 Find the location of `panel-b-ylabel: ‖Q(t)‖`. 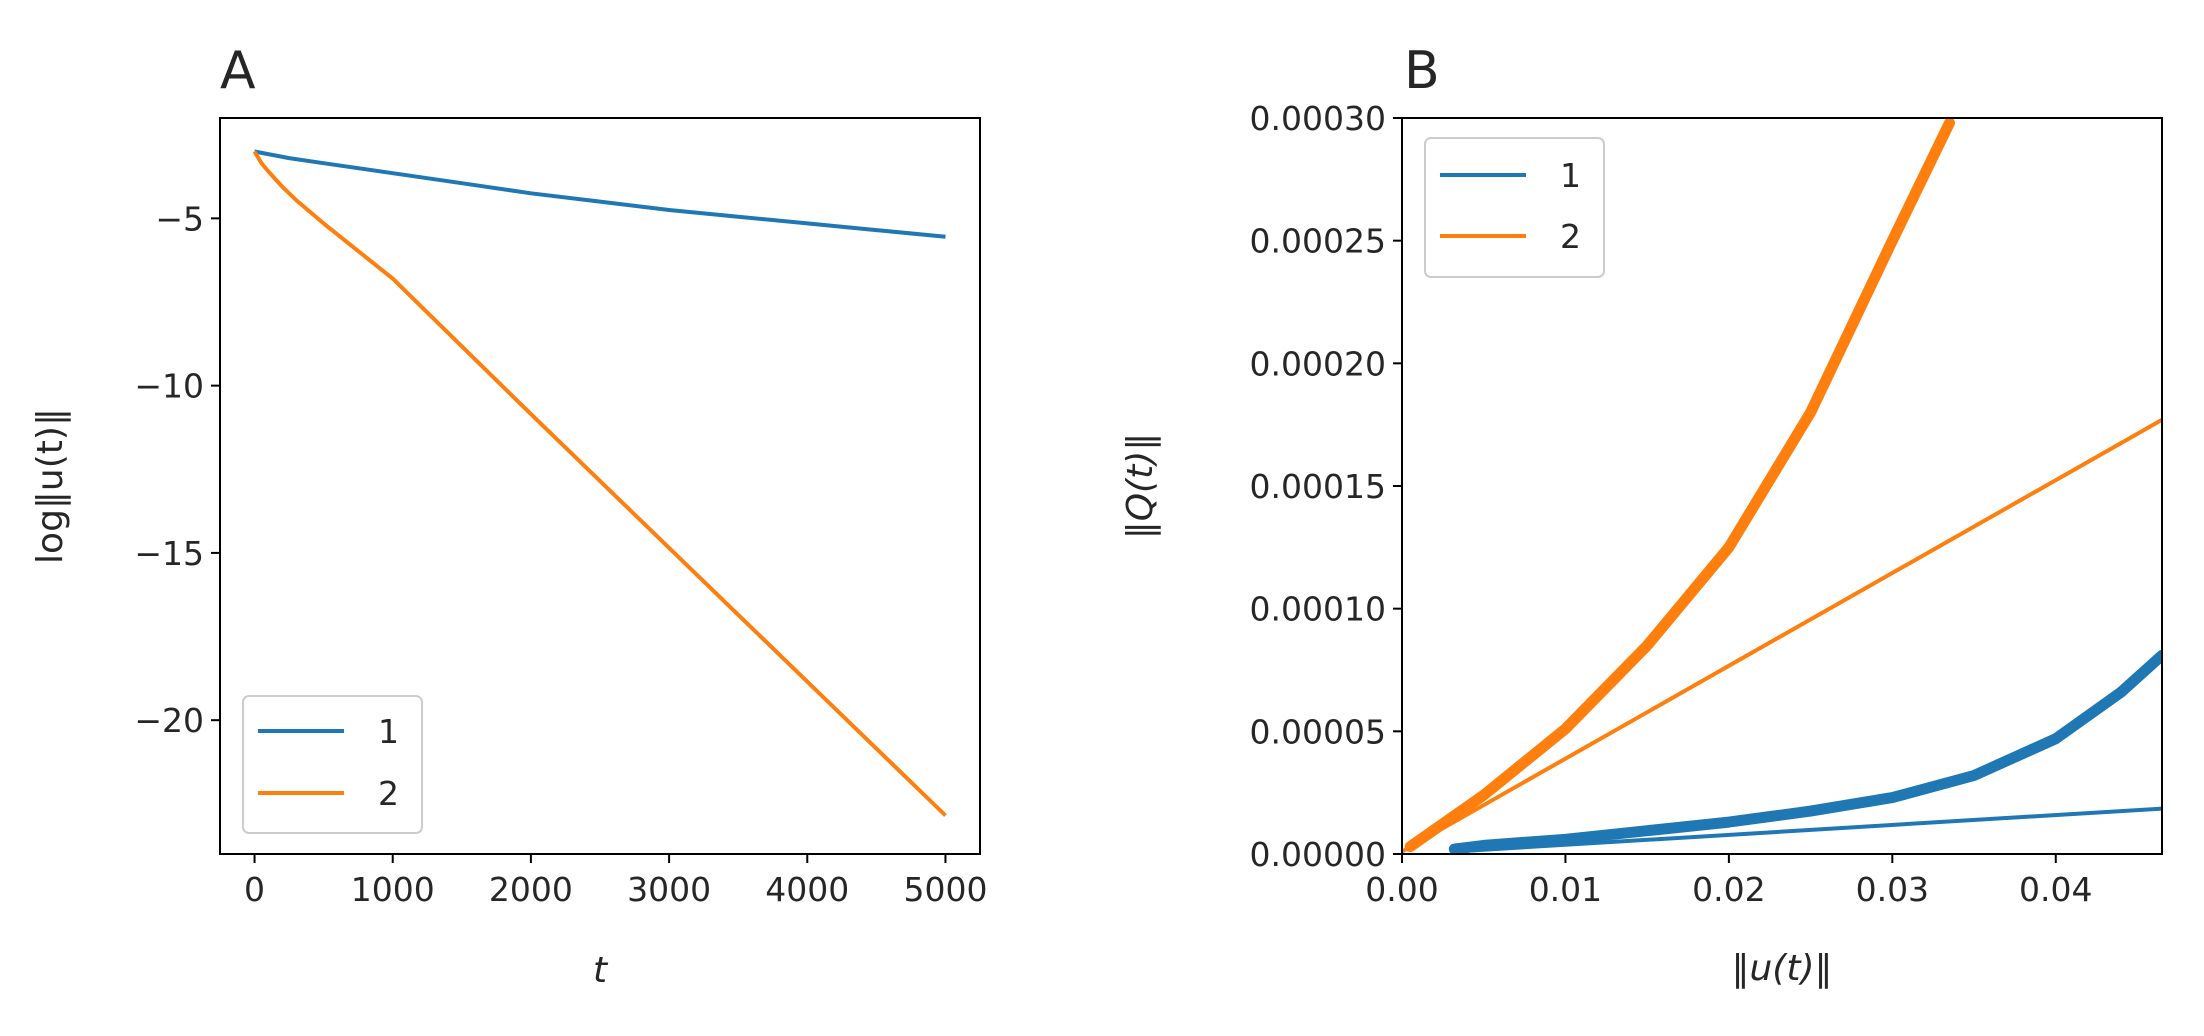

panel-b-ylabel: ‖Q(t)‖ is located at coordinates (1140, 486).